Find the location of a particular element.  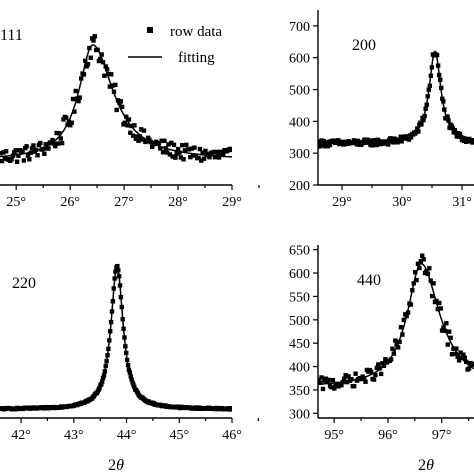

y-tick-label: 450 is located at coordinates (299, 344).